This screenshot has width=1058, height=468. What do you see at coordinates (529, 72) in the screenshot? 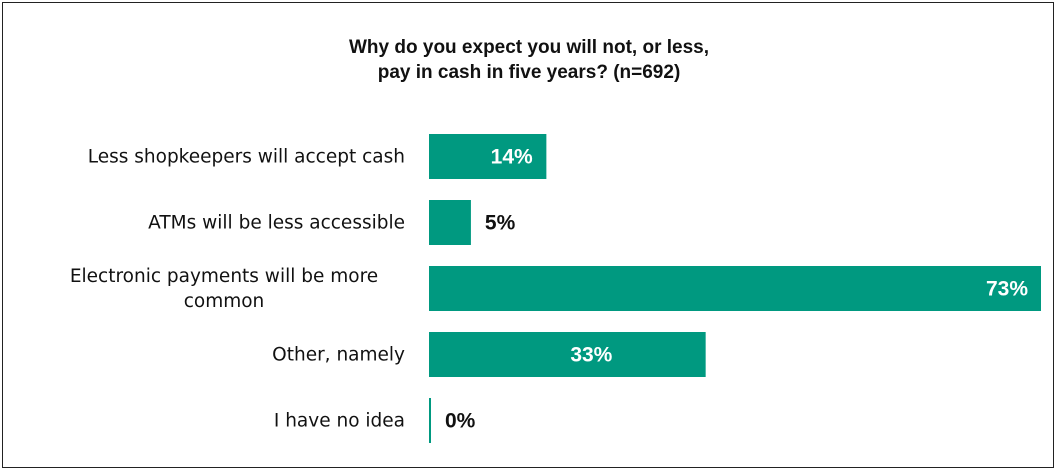
I see `chart-title-line-2: pay in cash in five years? (n=692)` at bounding box center [529, 72].